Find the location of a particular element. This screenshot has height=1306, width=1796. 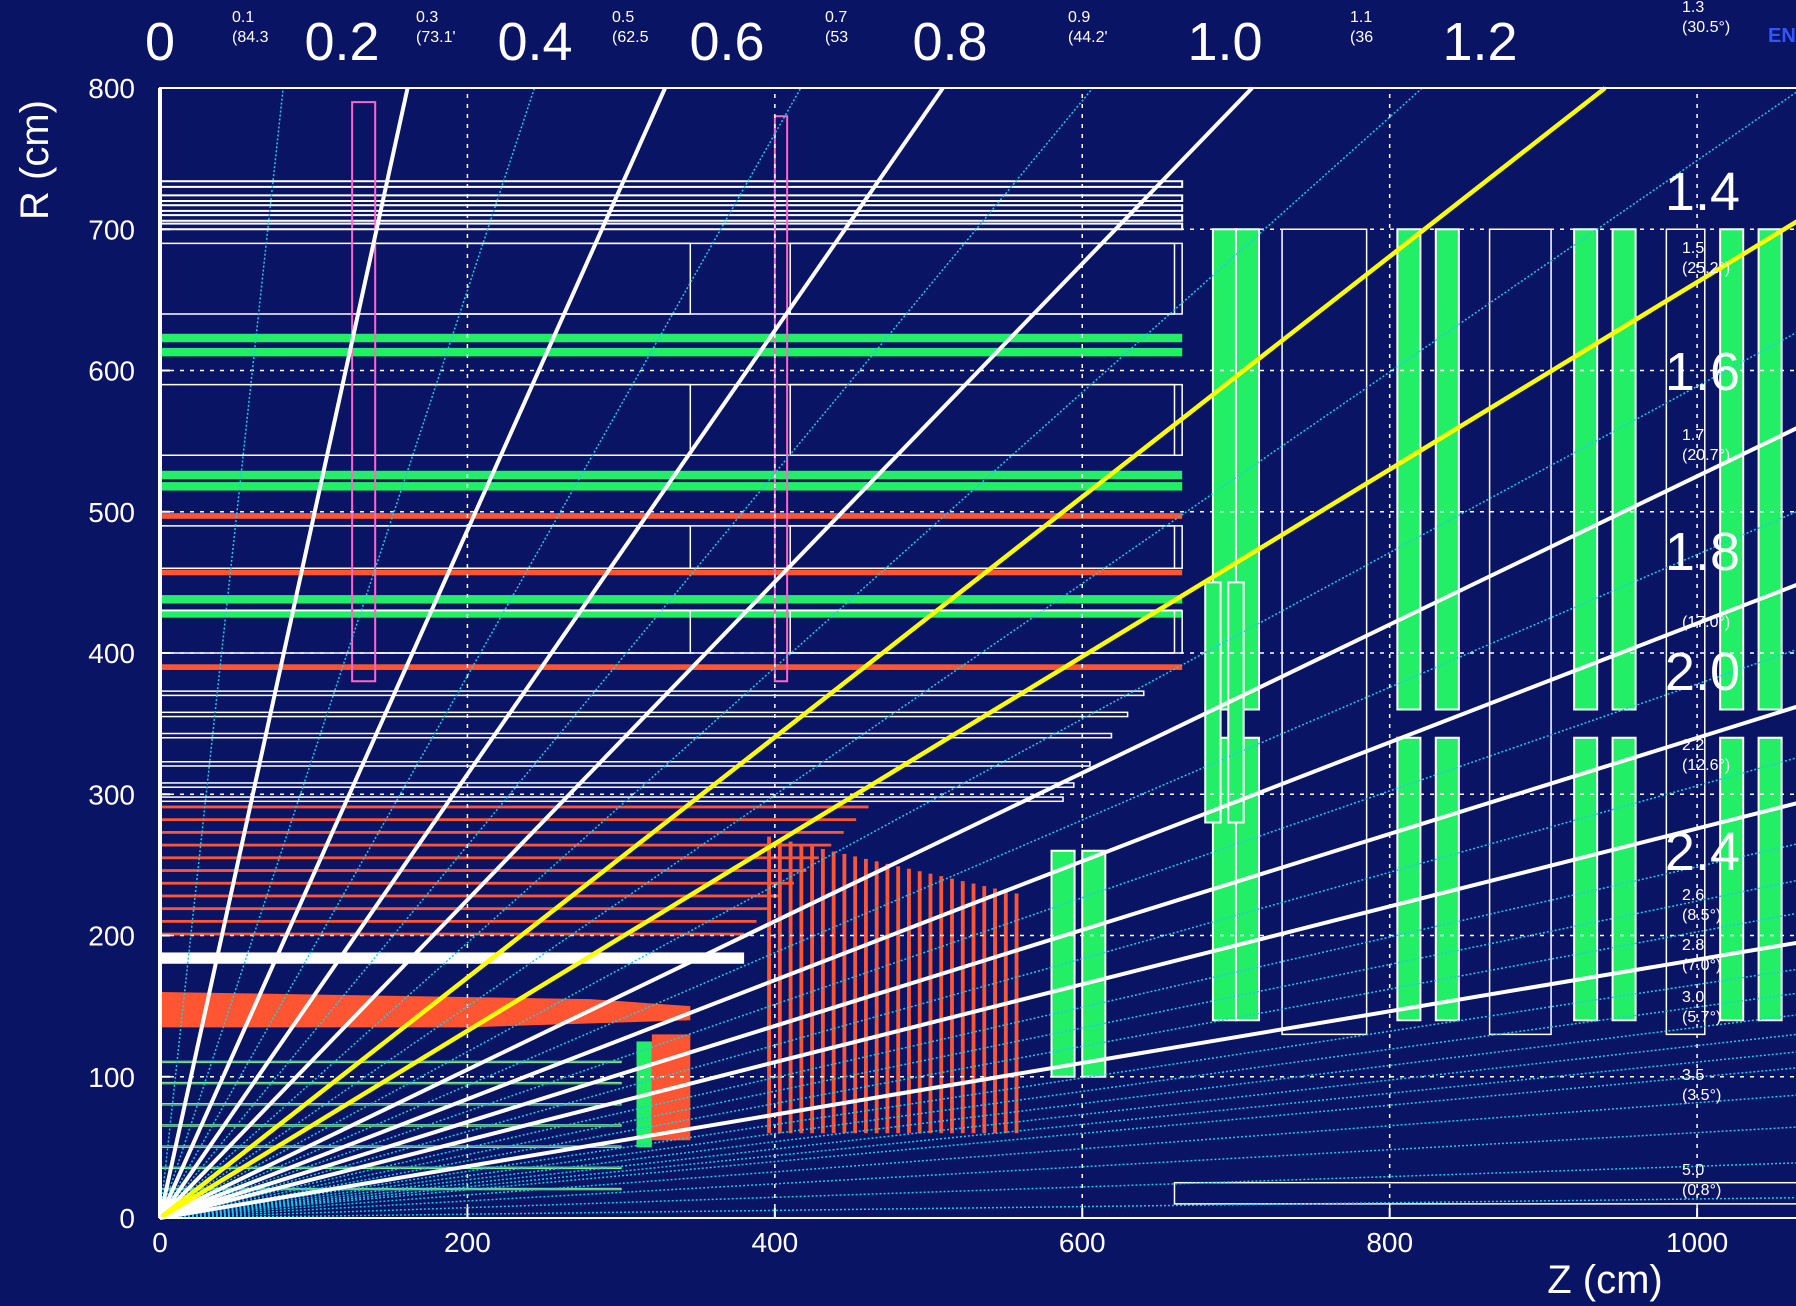

eta-label-big: 1.0 is located at coordinates (1224, 42).